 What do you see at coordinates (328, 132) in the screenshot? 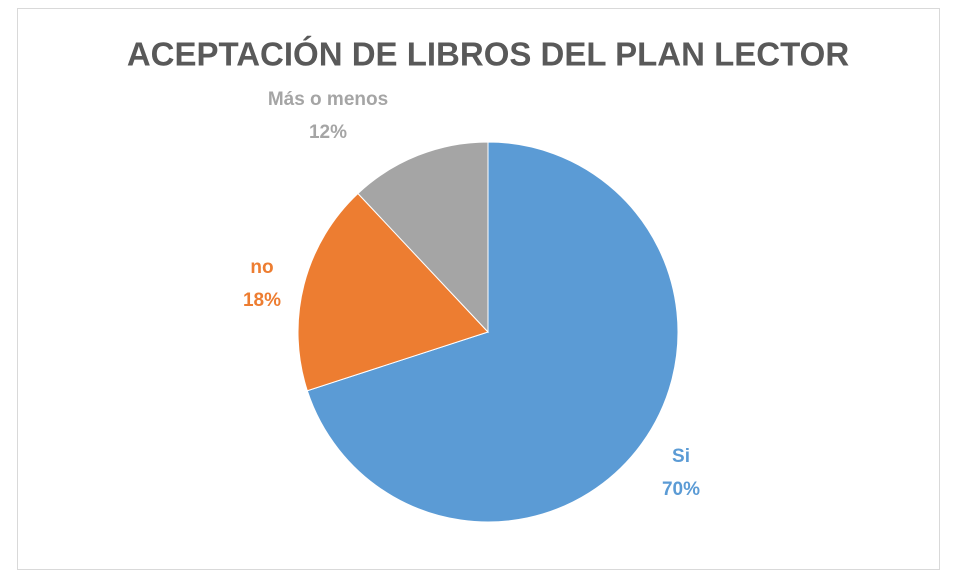
I see `slice-value-label: 12%` at bounding box center [328, 132].